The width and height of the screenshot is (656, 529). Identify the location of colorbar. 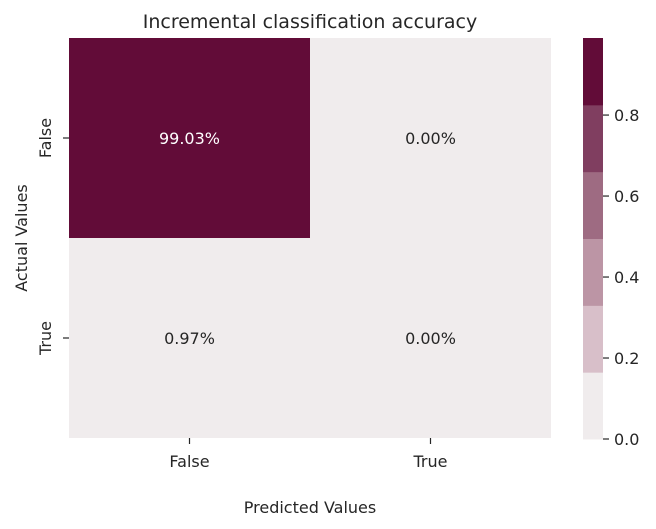
(593, 239).